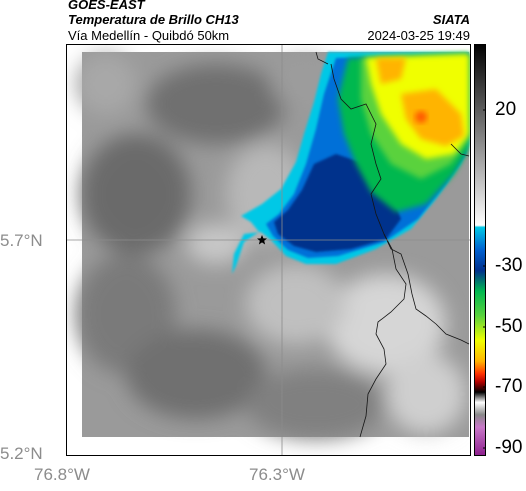 This screenshot has width=526, height=491. What do you see at coordinates (506, 109) in the screenshot?
I see `colorbar-label-20: 20` at bounding box center [506, 109].